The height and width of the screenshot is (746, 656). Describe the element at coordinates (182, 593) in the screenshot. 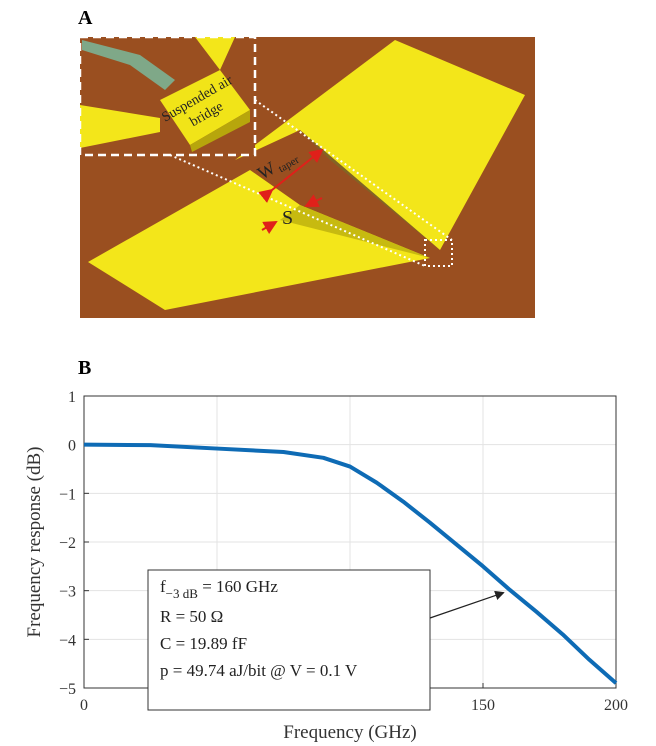

I see `annotation-subscript: −3 dB` at that location.